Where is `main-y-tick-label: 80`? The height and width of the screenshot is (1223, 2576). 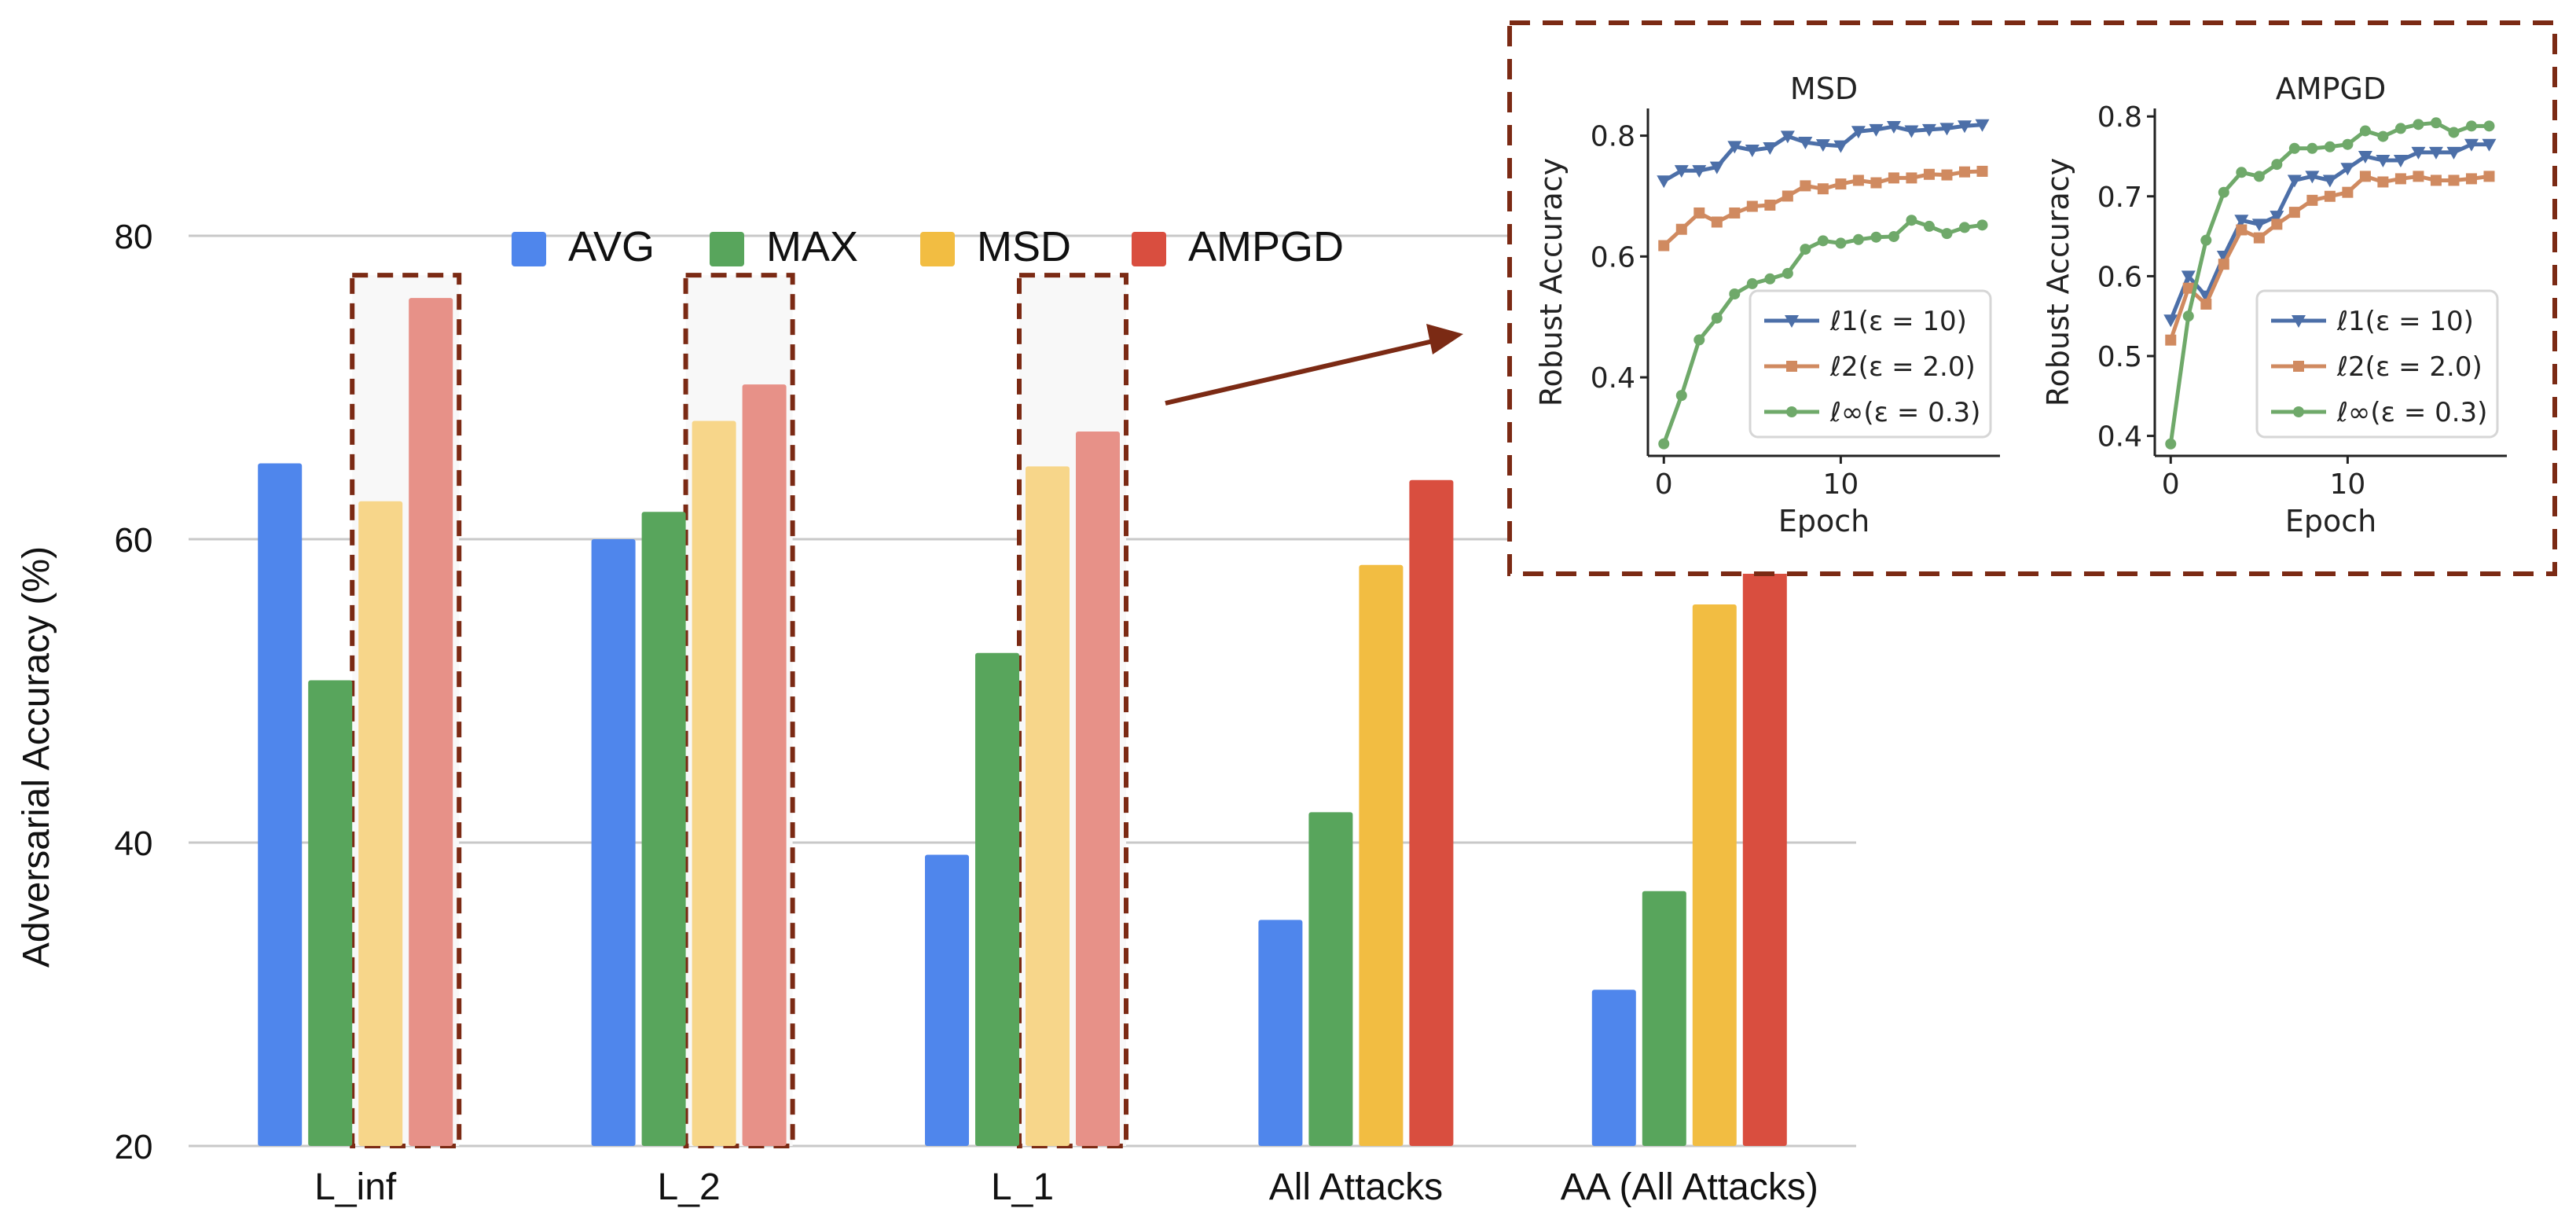 main-y-tick-label: 80 is located at coordinates (134, 237).